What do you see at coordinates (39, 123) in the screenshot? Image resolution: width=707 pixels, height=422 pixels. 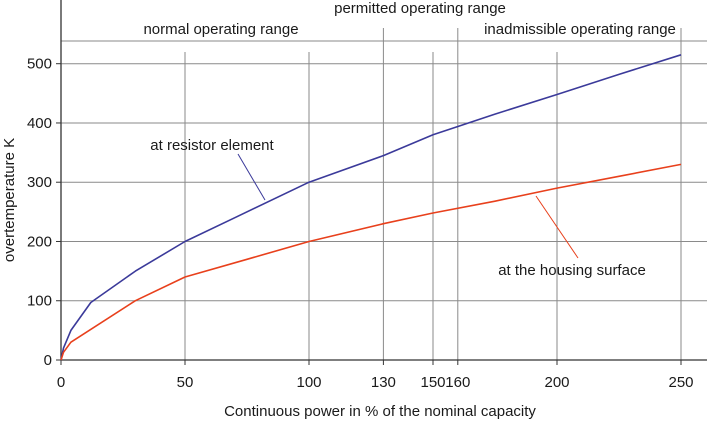 I see `y-tick-label: 400` at bounding box center [39, 123].